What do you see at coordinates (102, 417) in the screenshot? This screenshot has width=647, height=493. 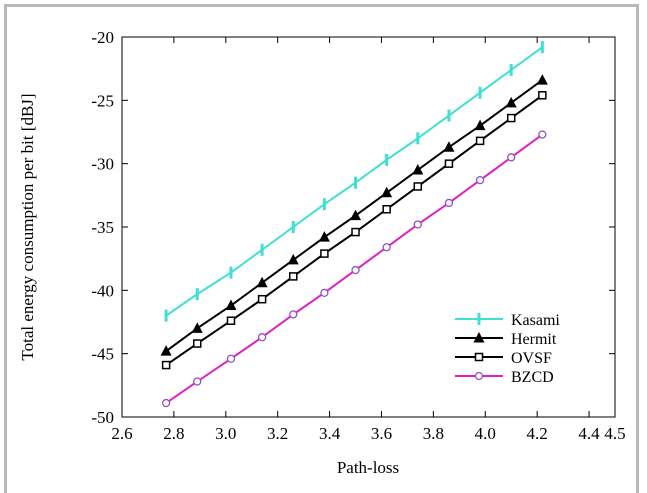 I see `y-tick-label: -50` at bounding box center [102, 417].